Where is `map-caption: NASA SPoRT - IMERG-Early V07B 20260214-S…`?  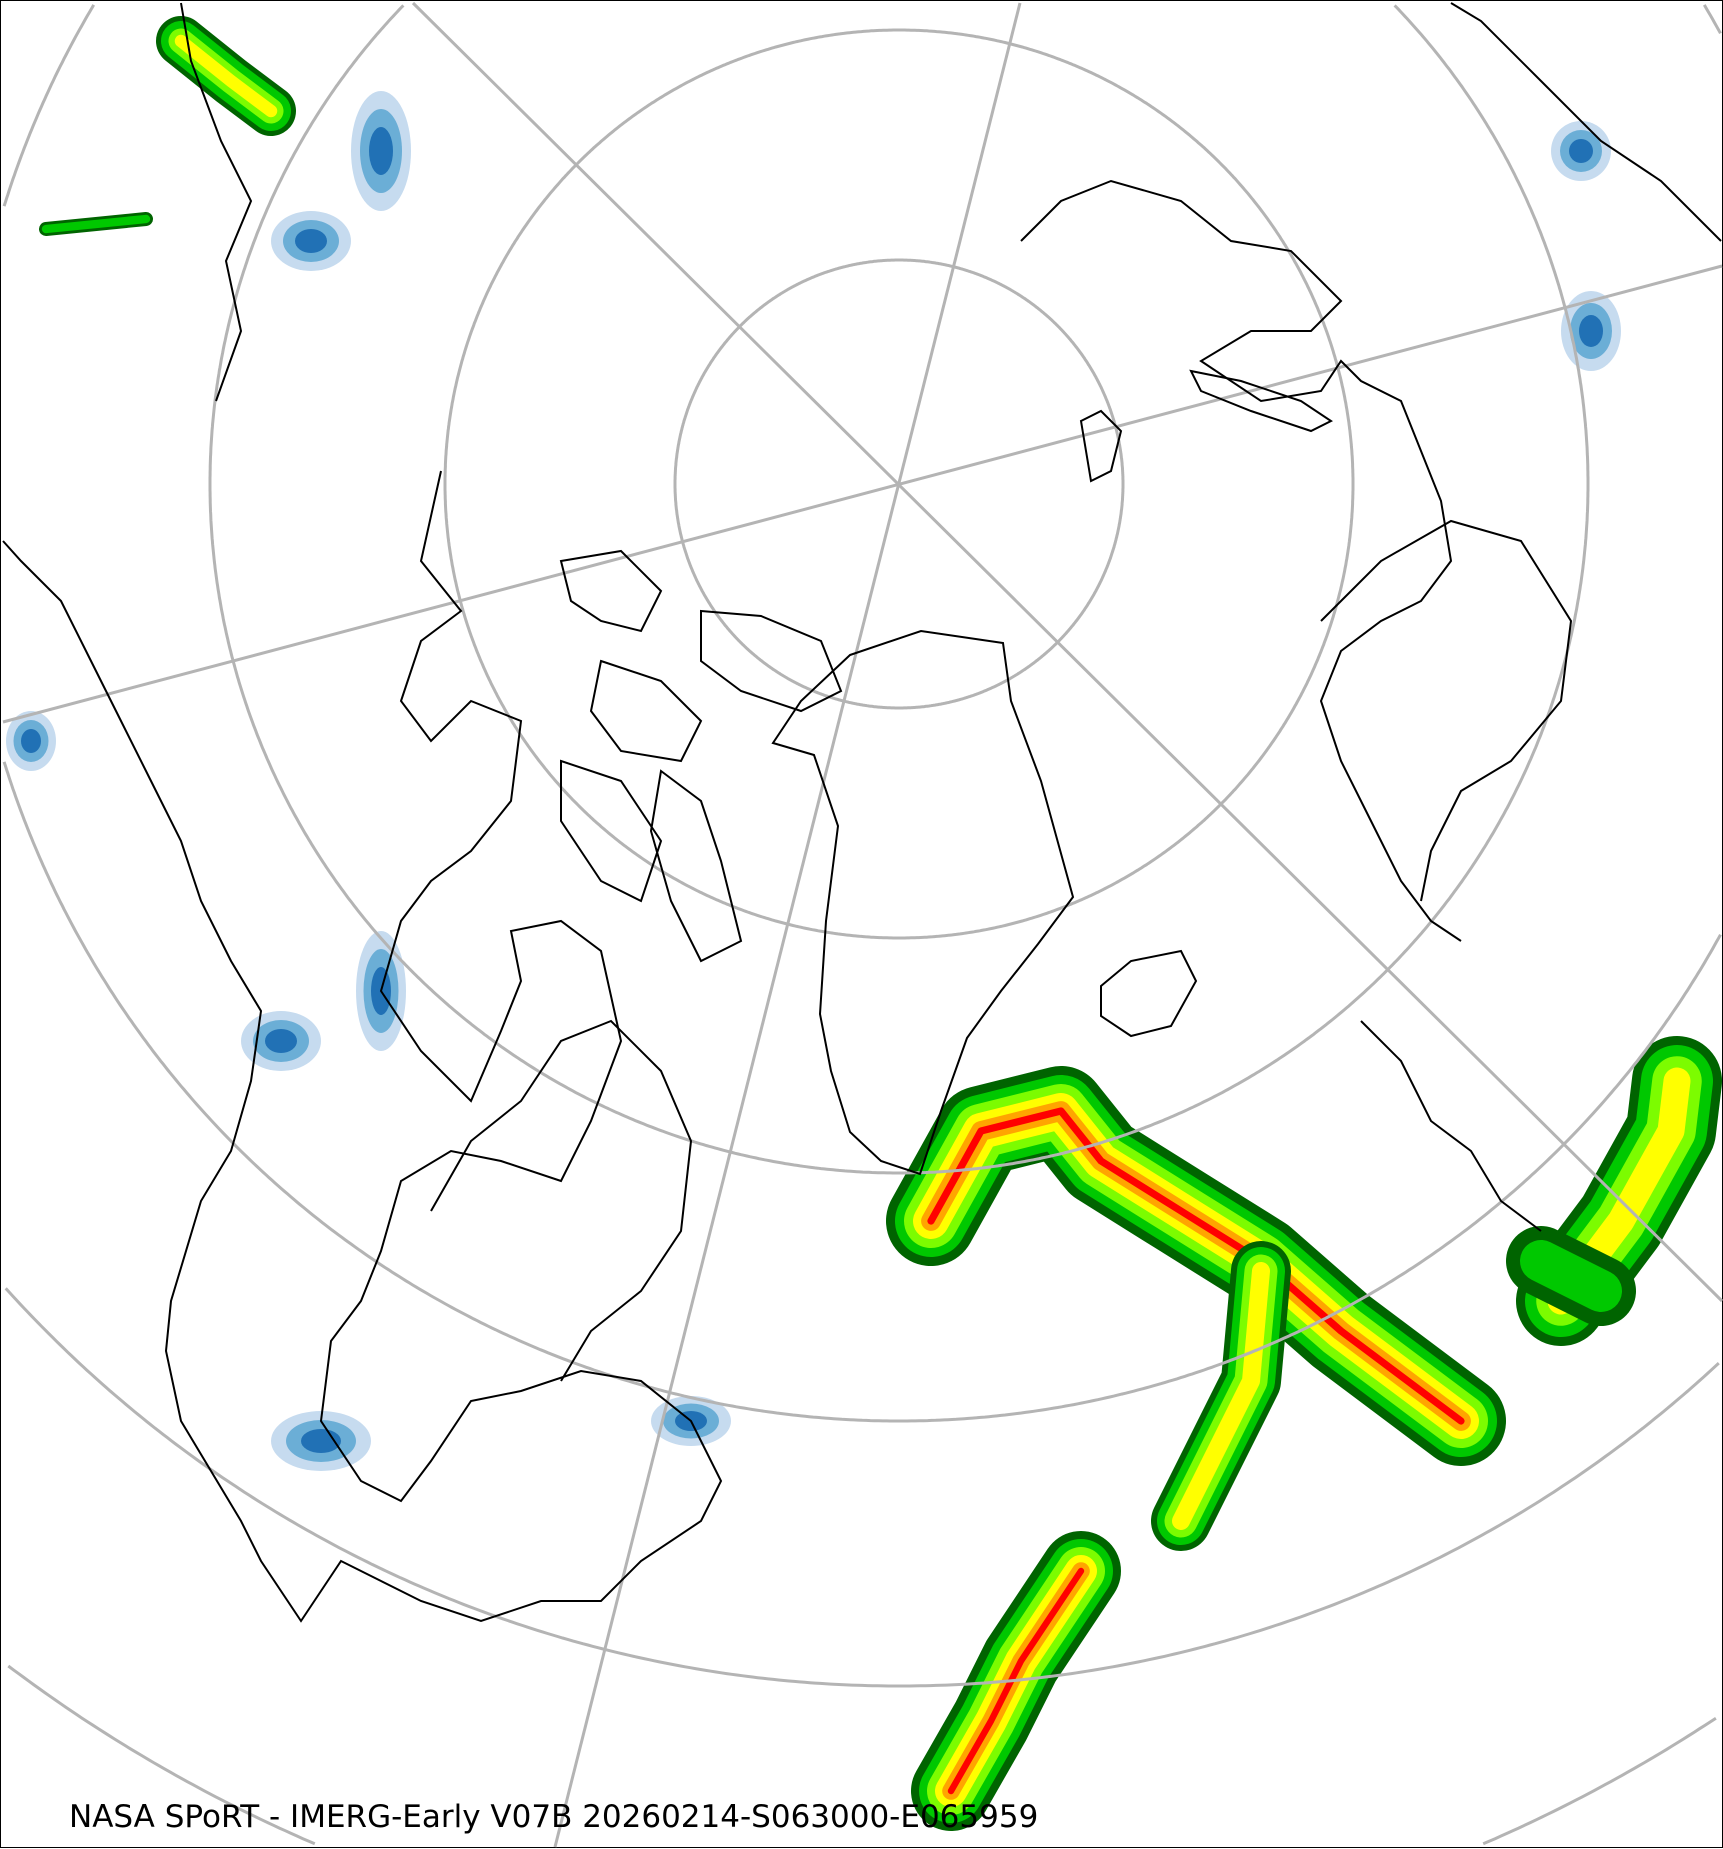
map-caption: NASA SPoRT - IMERG-Early V07B 20260214-S… is located at coordinates (554, 1817).